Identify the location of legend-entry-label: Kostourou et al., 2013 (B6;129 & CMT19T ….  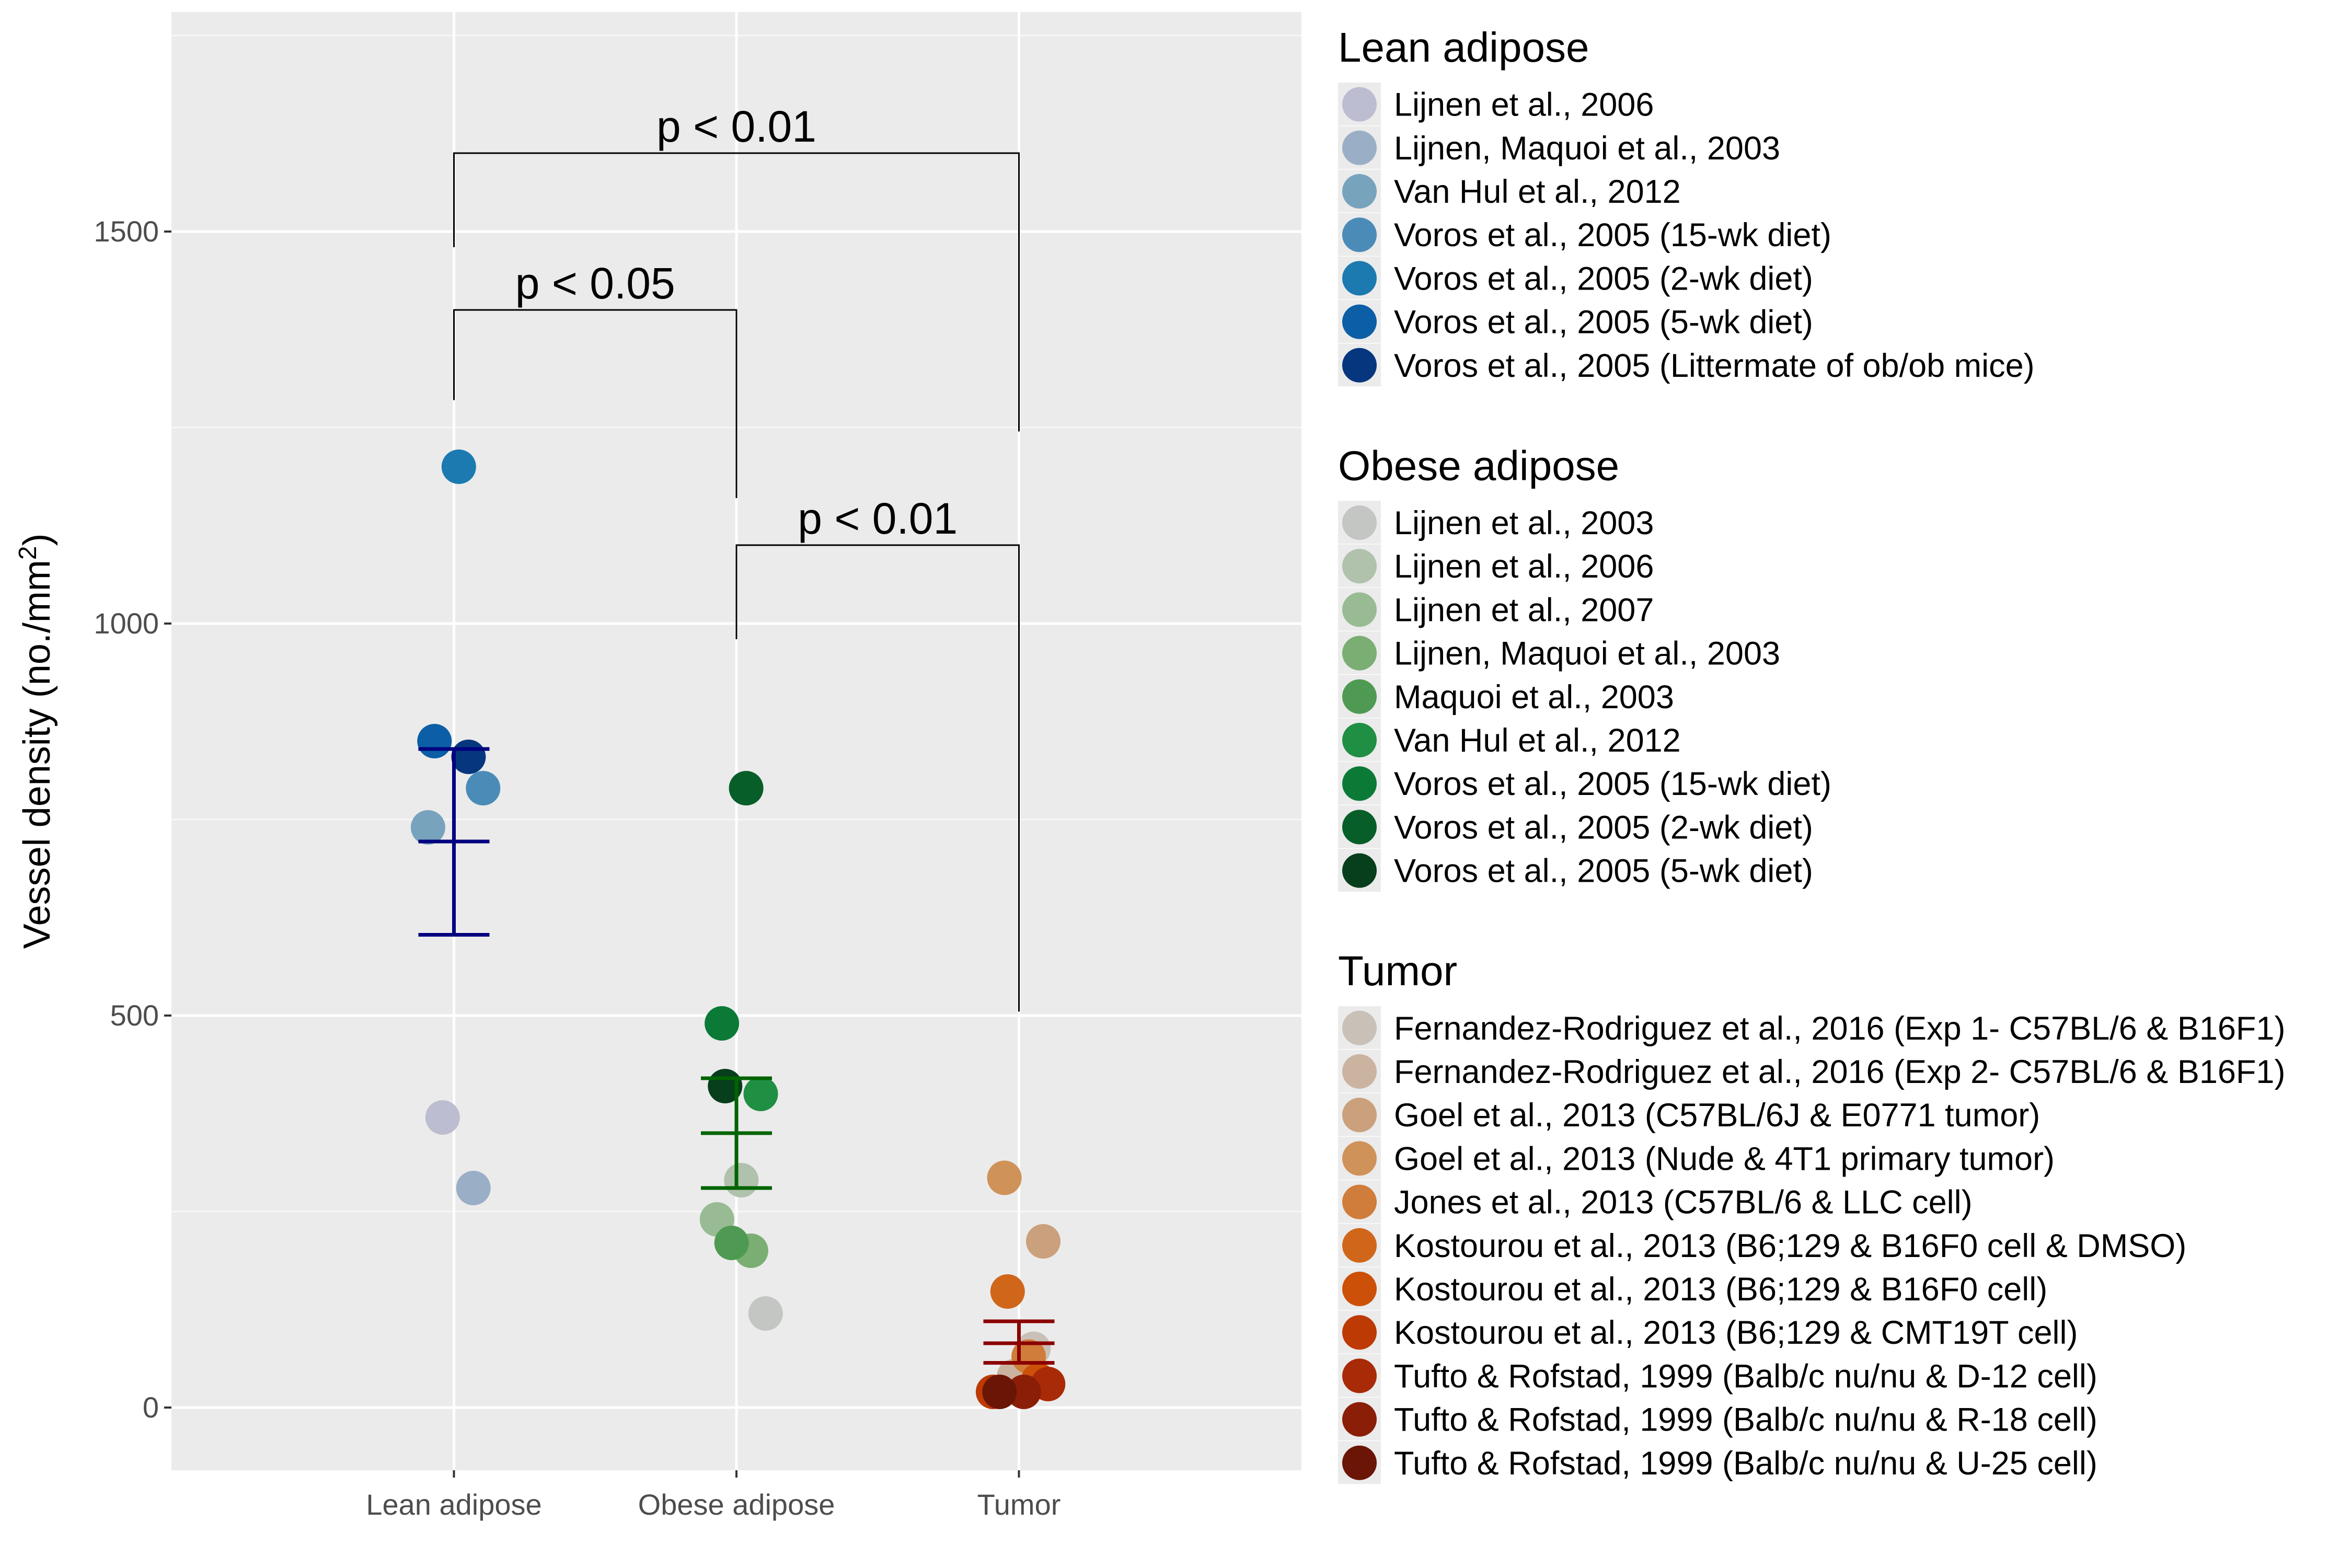
(1736, 1333).